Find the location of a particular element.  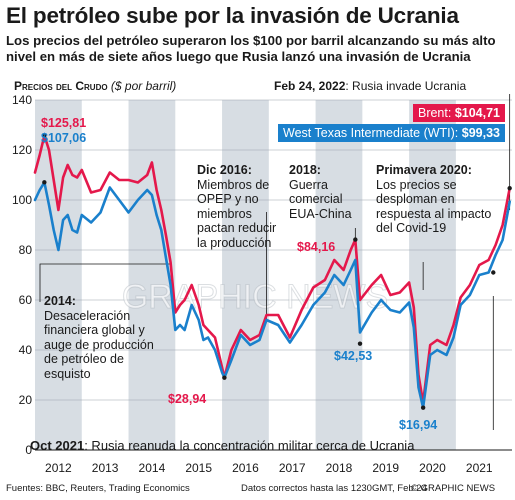

y-axis-ticks: 0 20 40 60 80 100 120 140 is located at coordinates (22, 275).